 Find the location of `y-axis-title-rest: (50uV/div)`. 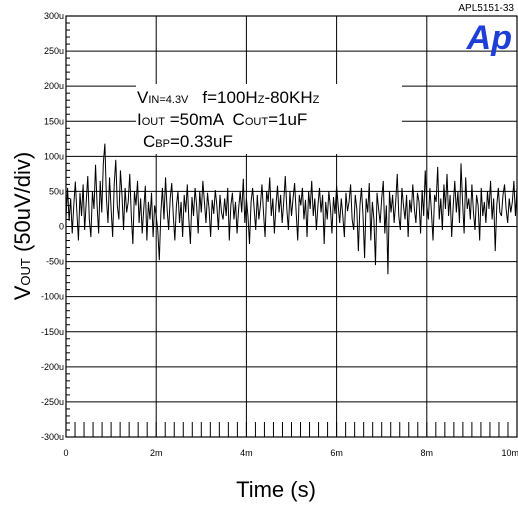

y-axis-title-rest: (50uV/div) is located at coordinates (22, 205).